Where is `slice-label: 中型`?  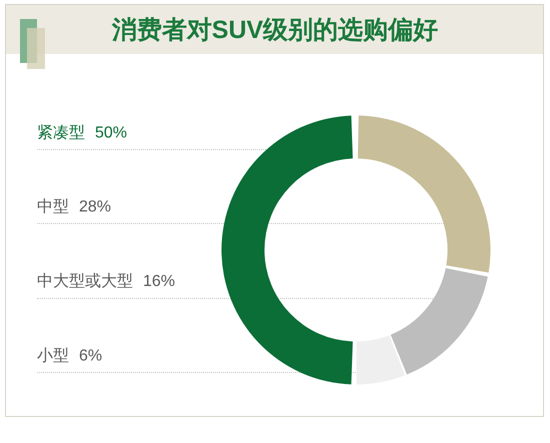
slice-label: 中型 is located at coordinates (53, 207).